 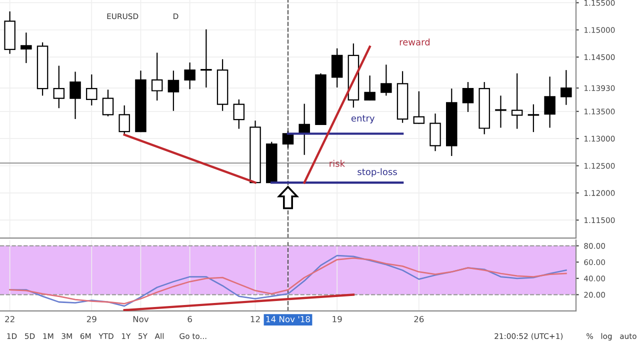 I want to click on annotation: risk, so click(x=338, y=163).